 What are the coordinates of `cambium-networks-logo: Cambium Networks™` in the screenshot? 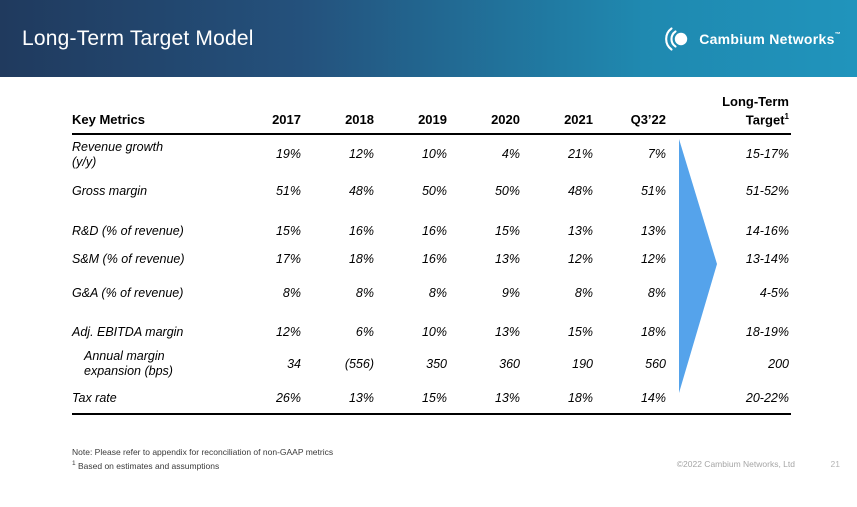 It's located at (760, 39).